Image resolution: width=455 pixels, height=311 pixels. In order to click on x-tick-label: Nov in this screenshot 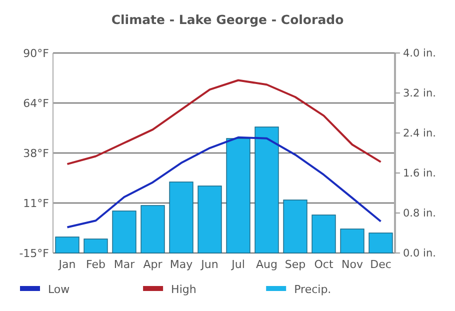, I will do `click(353, 264)`.